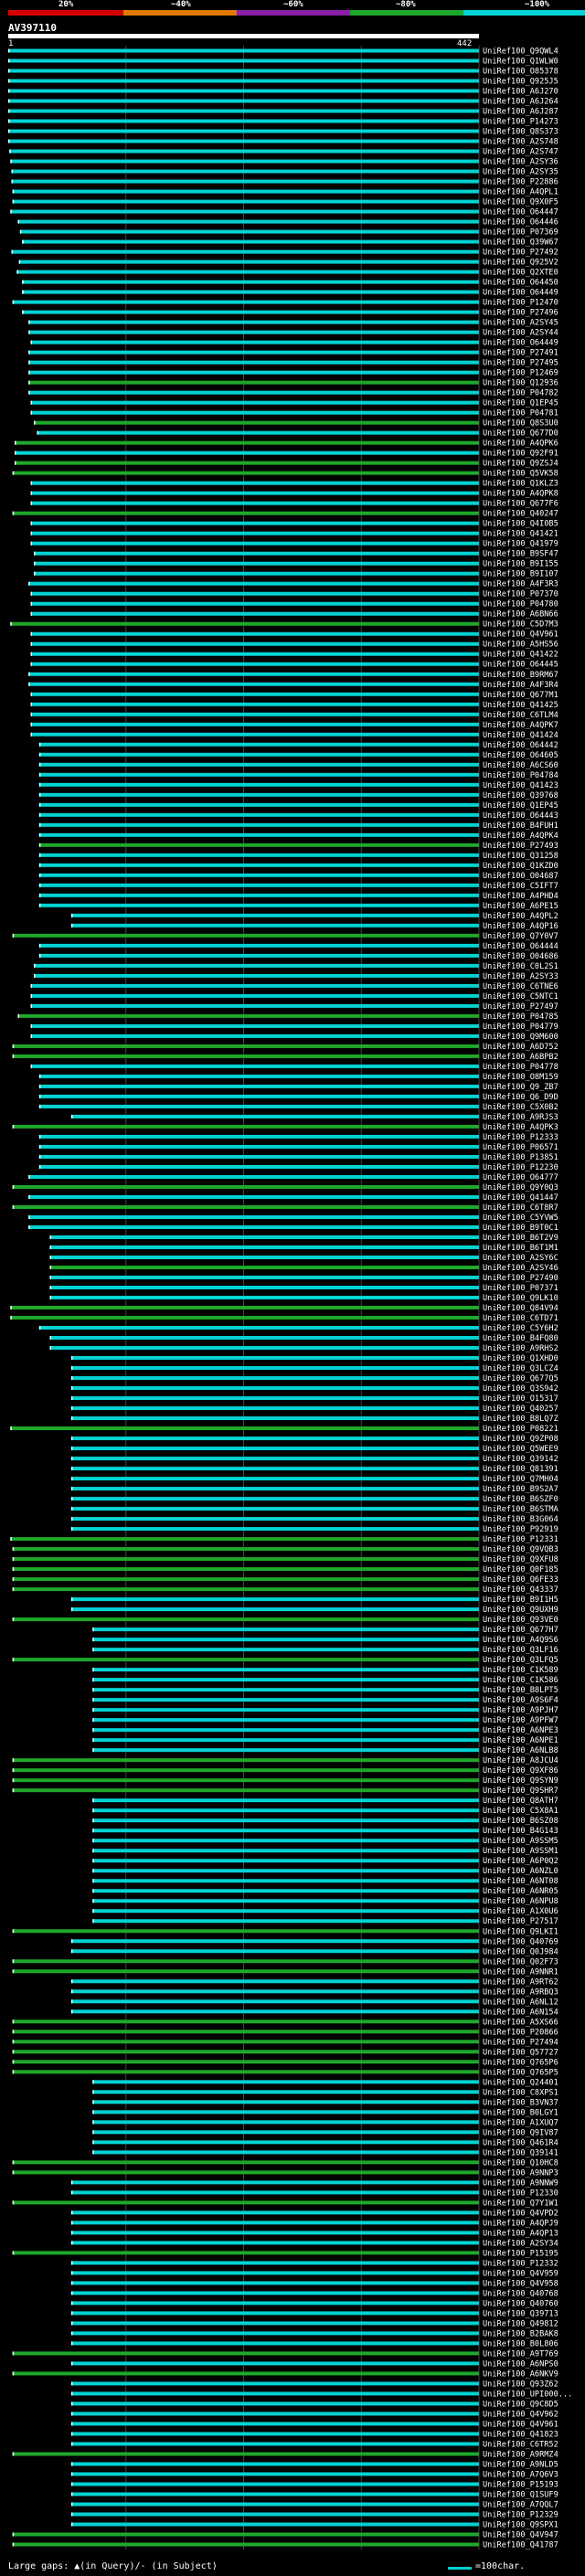 The width and height of the screenshot is (585, 2576). What do you see at coordinates (325, 1710) in the screenshot?
I see `alignment-row: UniRef100_A9PJH7` at bounding box center [325, 1710].